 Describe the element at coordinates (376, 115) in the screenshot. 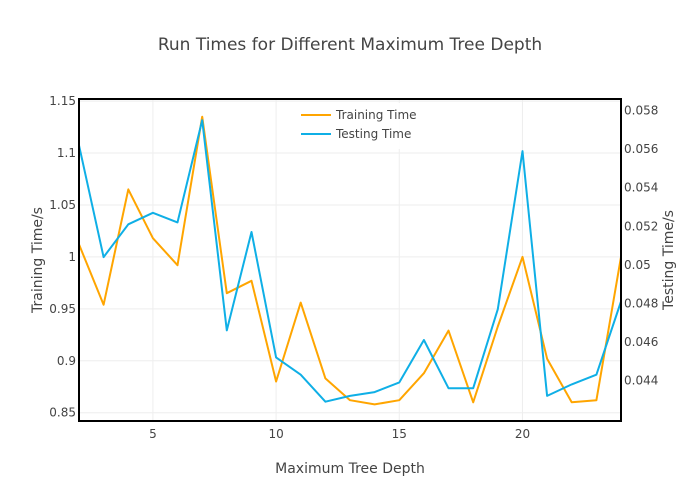

I see `legend-label-training-time: Training Time` at that location.